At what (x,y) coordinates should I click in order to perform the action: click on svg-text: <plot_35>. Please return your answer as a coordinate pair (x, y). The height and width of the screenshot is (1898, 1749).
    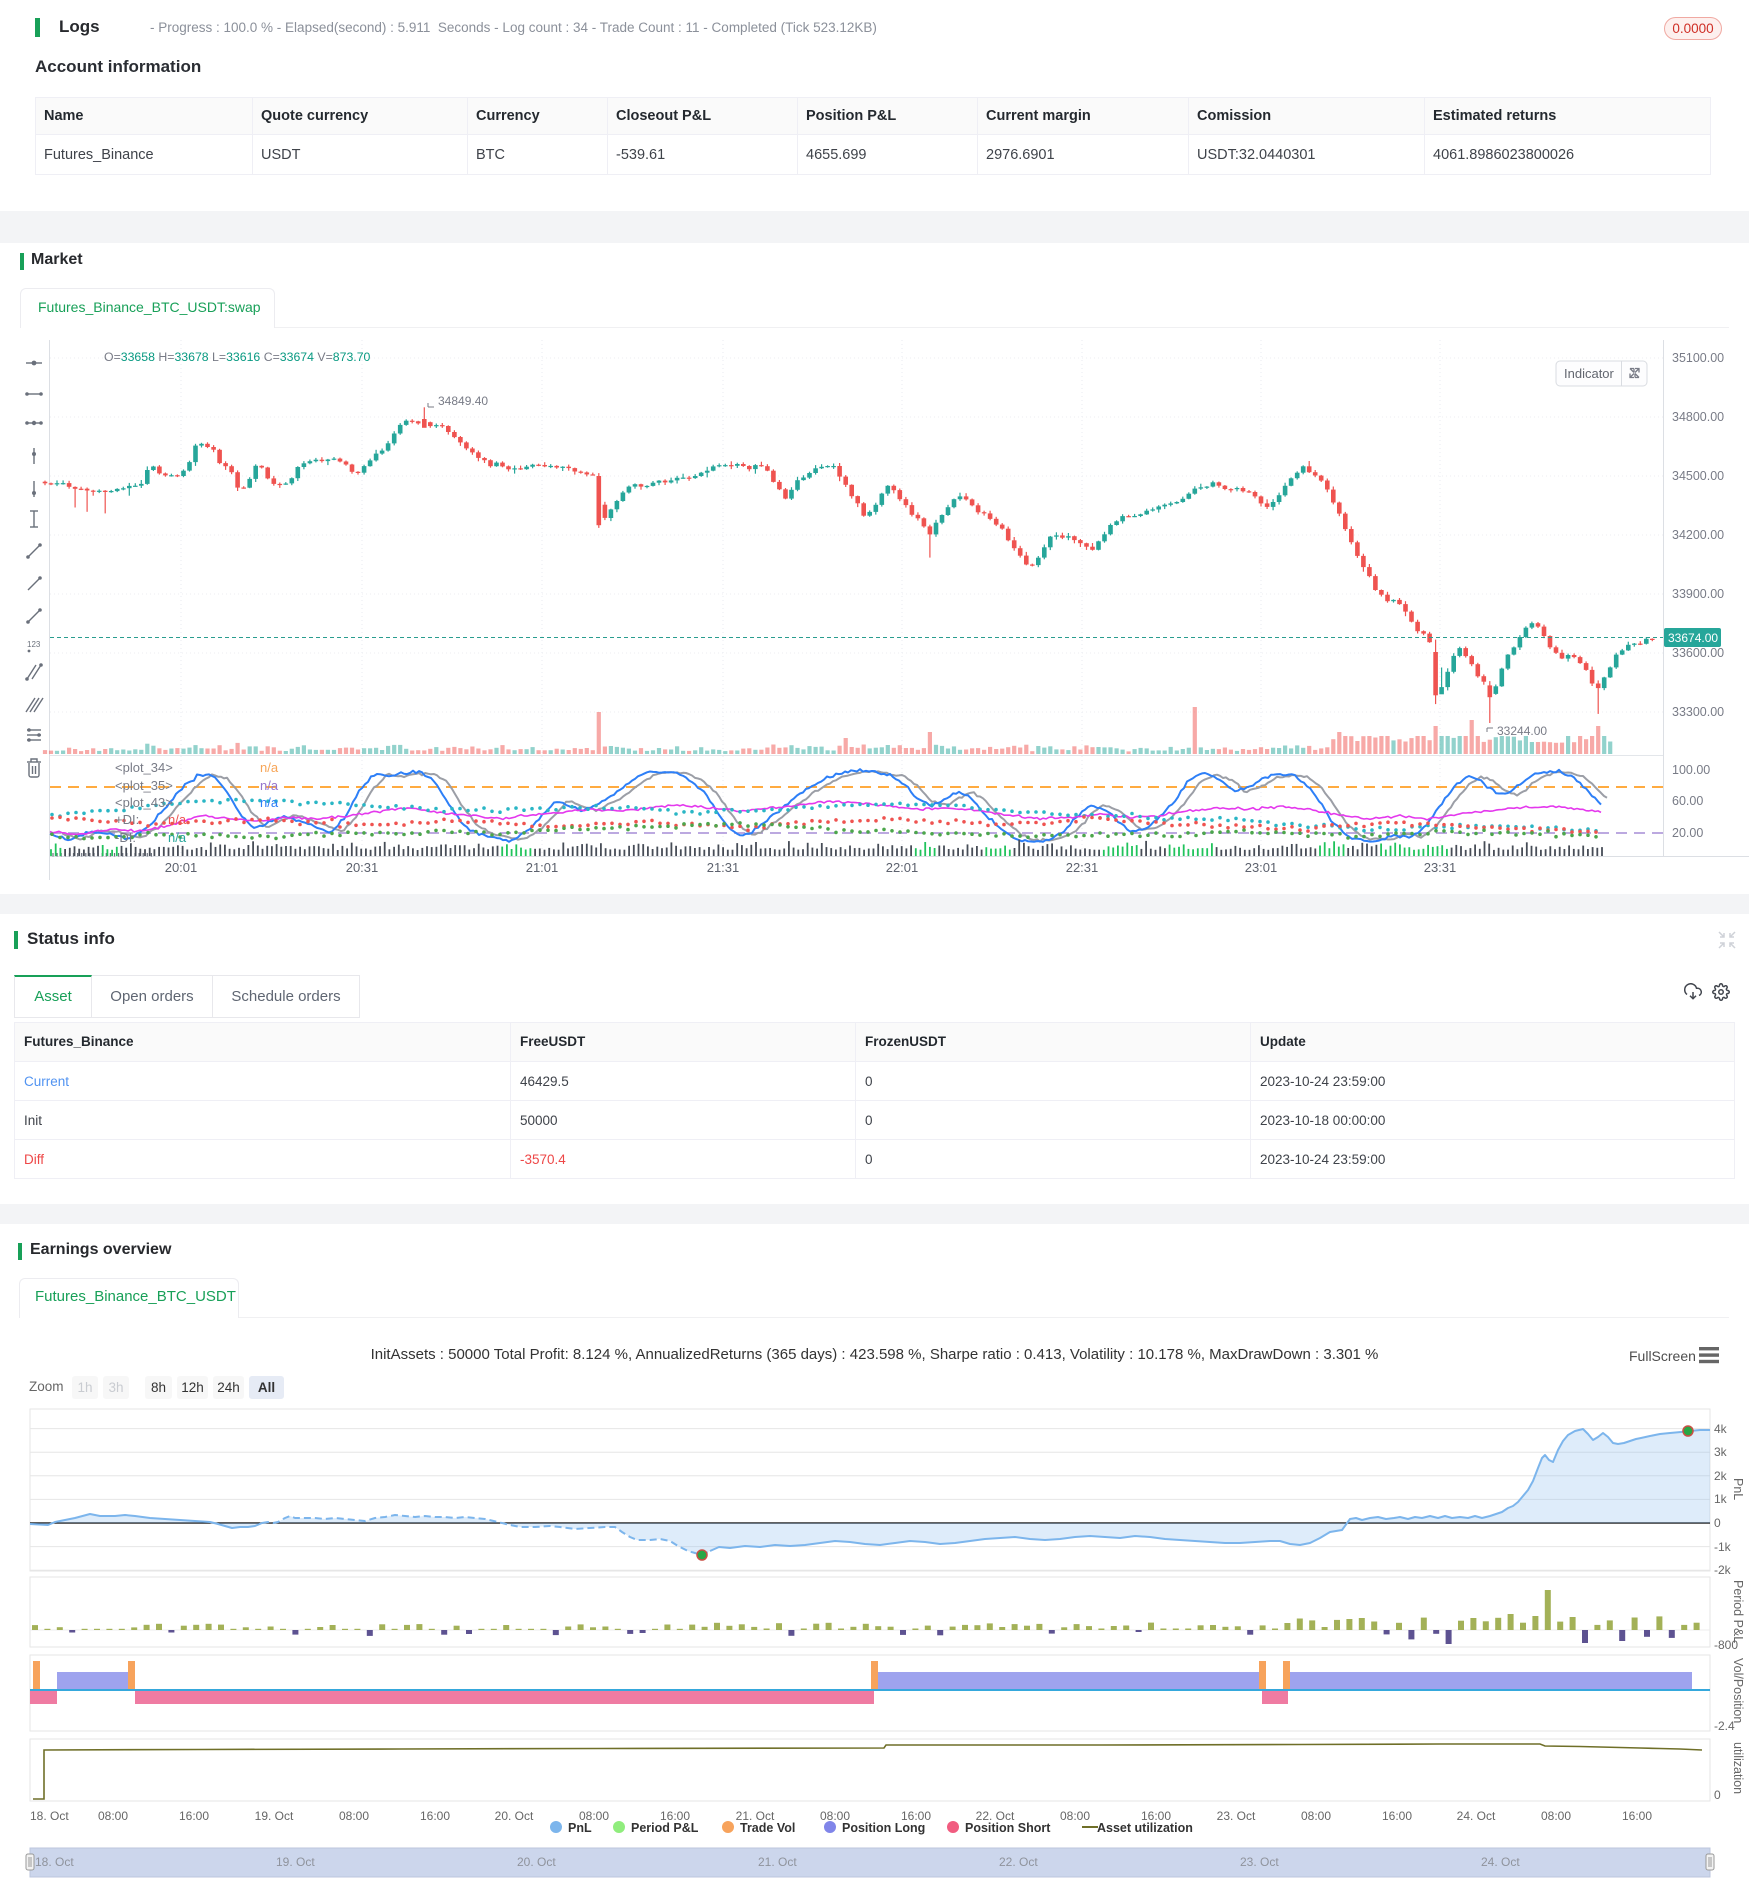
    Looking at the image, I should click on (144, 785).